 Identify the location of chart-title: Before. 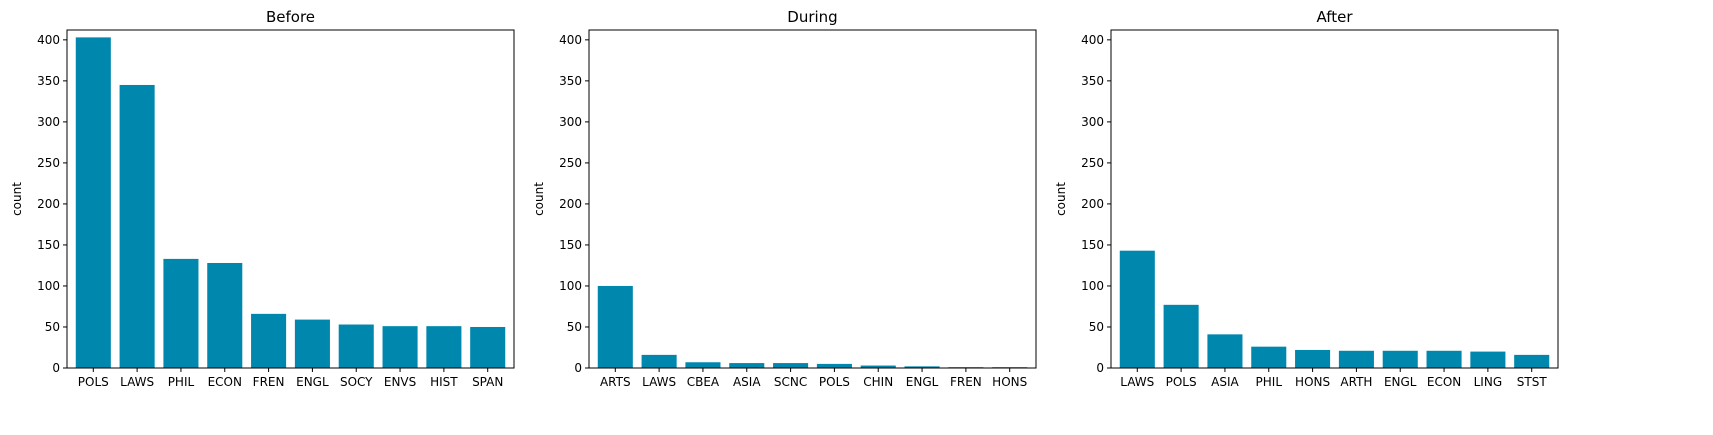
(290, 17).